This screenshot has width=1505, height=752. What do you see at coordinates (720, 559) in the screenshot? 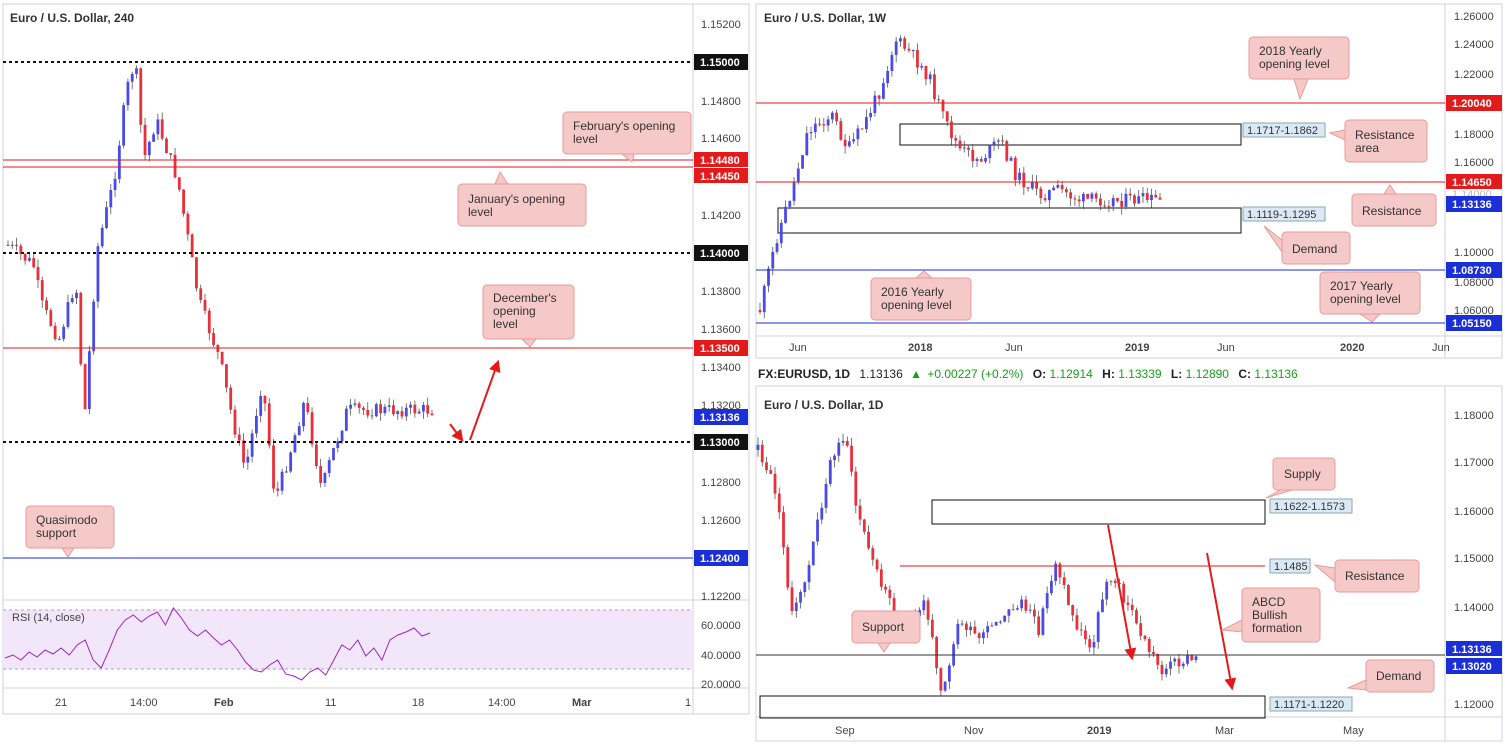
I see `h4-price-tag: 1.12400` at bounding box center [720, 559].